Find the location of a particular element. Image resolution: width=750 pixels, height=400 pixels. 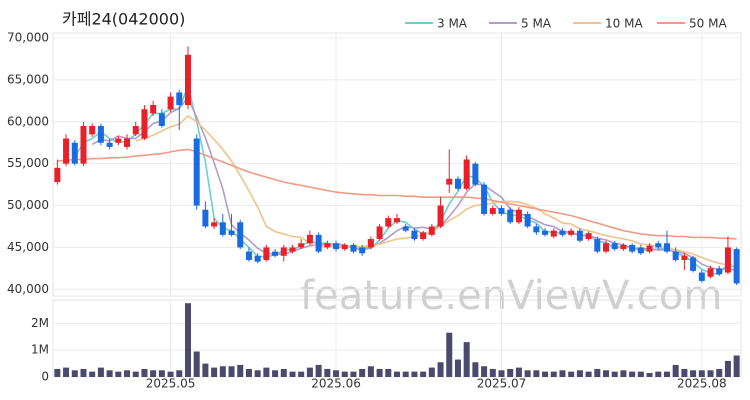

volume-tick-label: 1M is located at coordinates (40, 350).